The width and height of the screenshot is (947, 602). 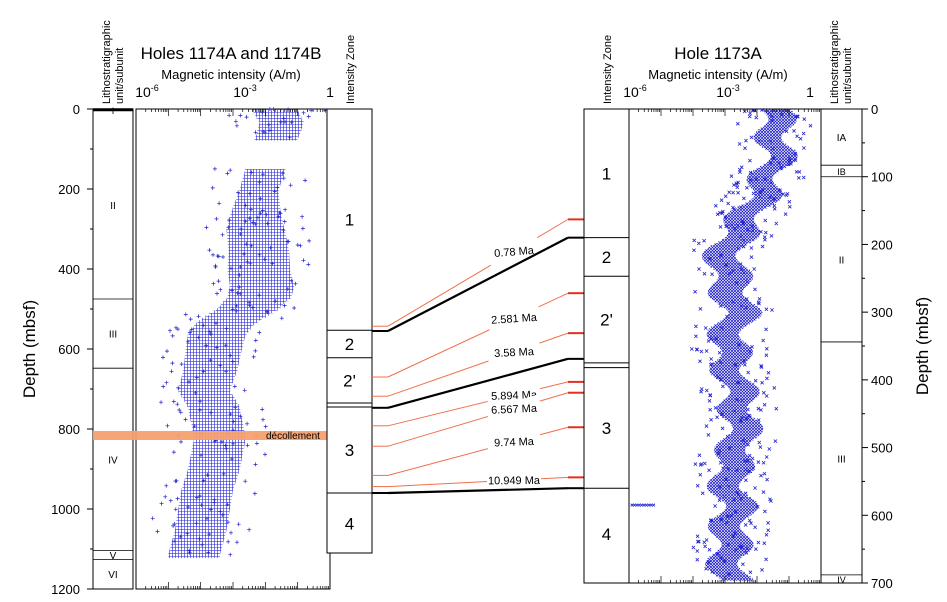 I want to click on age-label: 0.78 Ma, so click(x=514, y=252).